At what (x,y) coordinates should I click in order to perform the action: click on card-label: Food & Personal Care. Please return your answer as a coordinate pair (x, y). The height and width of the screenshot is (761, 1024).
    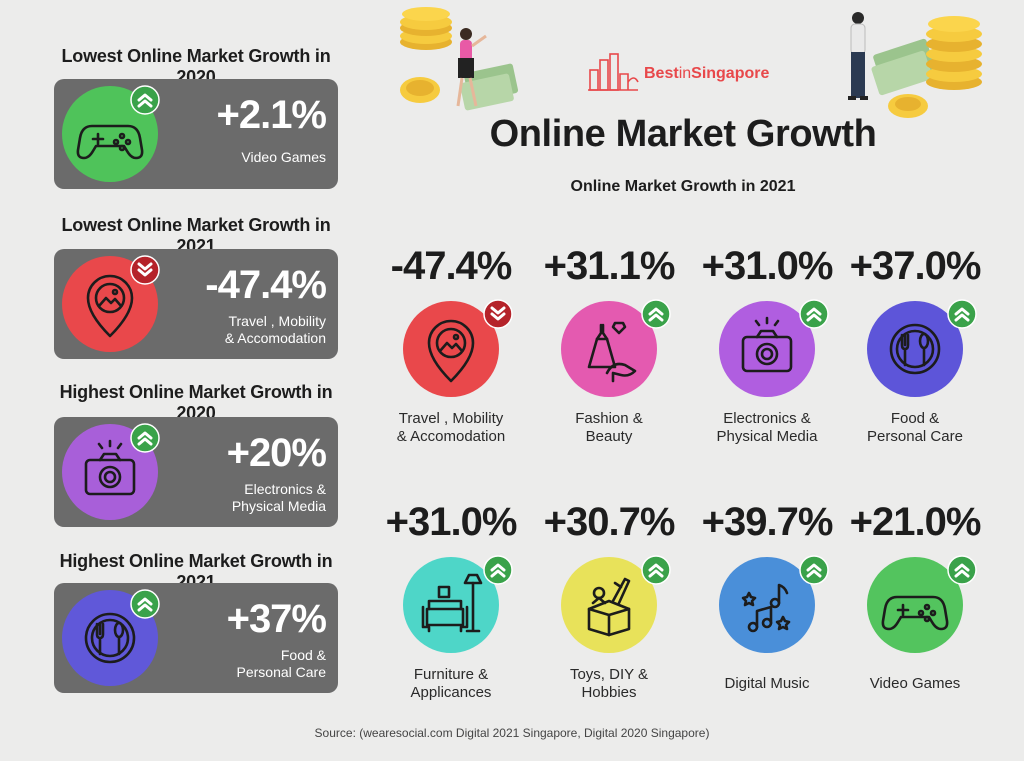
    Looking at the image, I should click on (282, 664).